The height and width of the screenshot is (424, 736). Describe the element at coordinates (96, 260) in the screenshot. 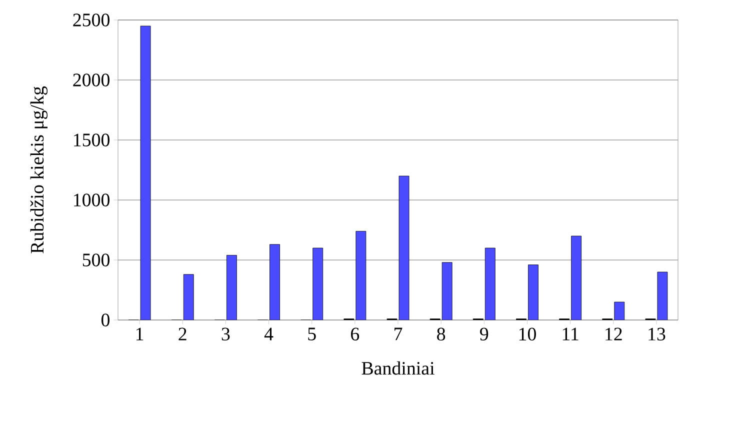

I see `y-tick-label: 500` at that location.